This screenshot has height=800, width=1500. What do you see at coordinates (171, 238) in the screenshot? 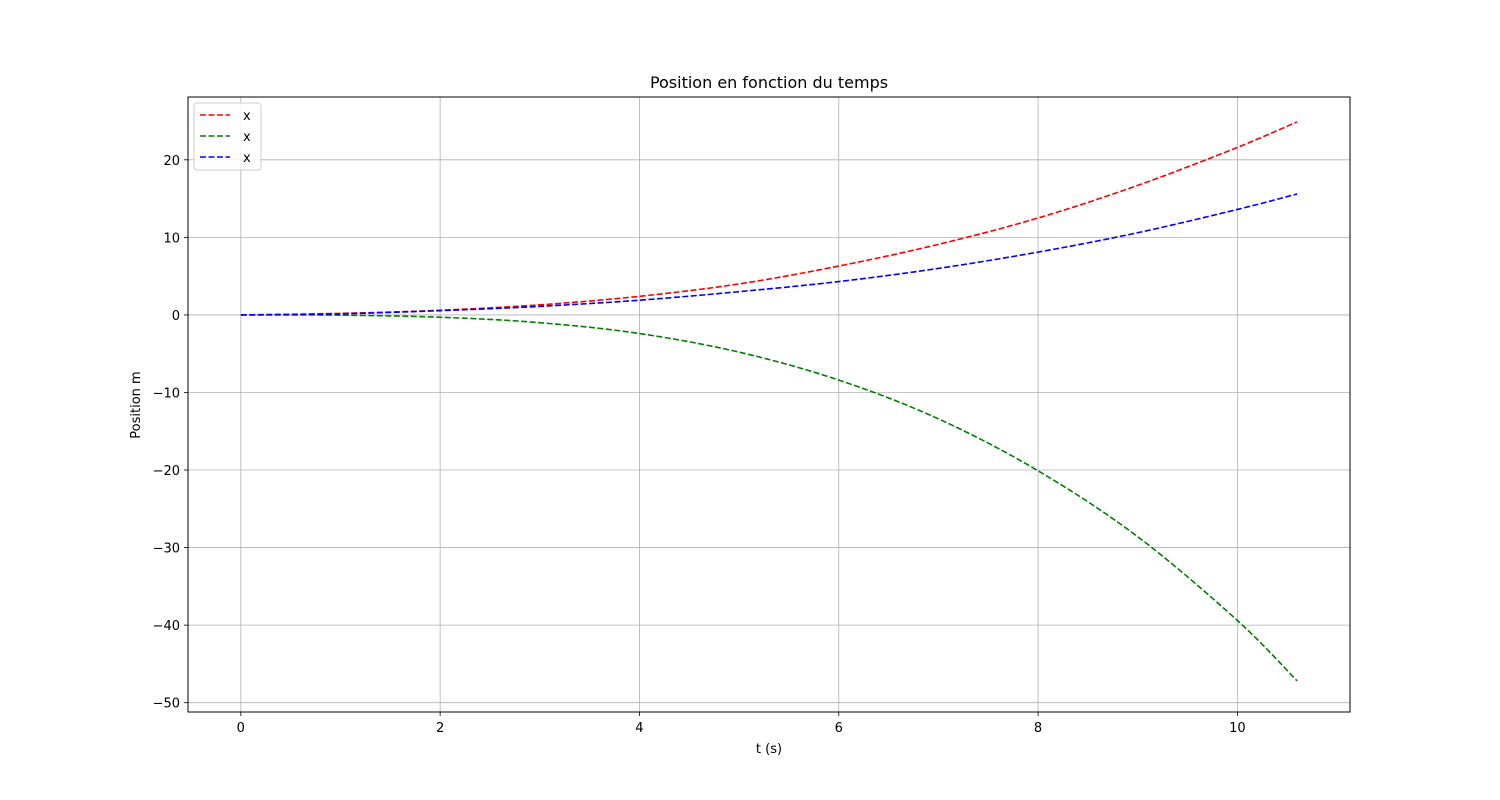
I see `y-tick-label: 10` at bounding box center [171, 238].